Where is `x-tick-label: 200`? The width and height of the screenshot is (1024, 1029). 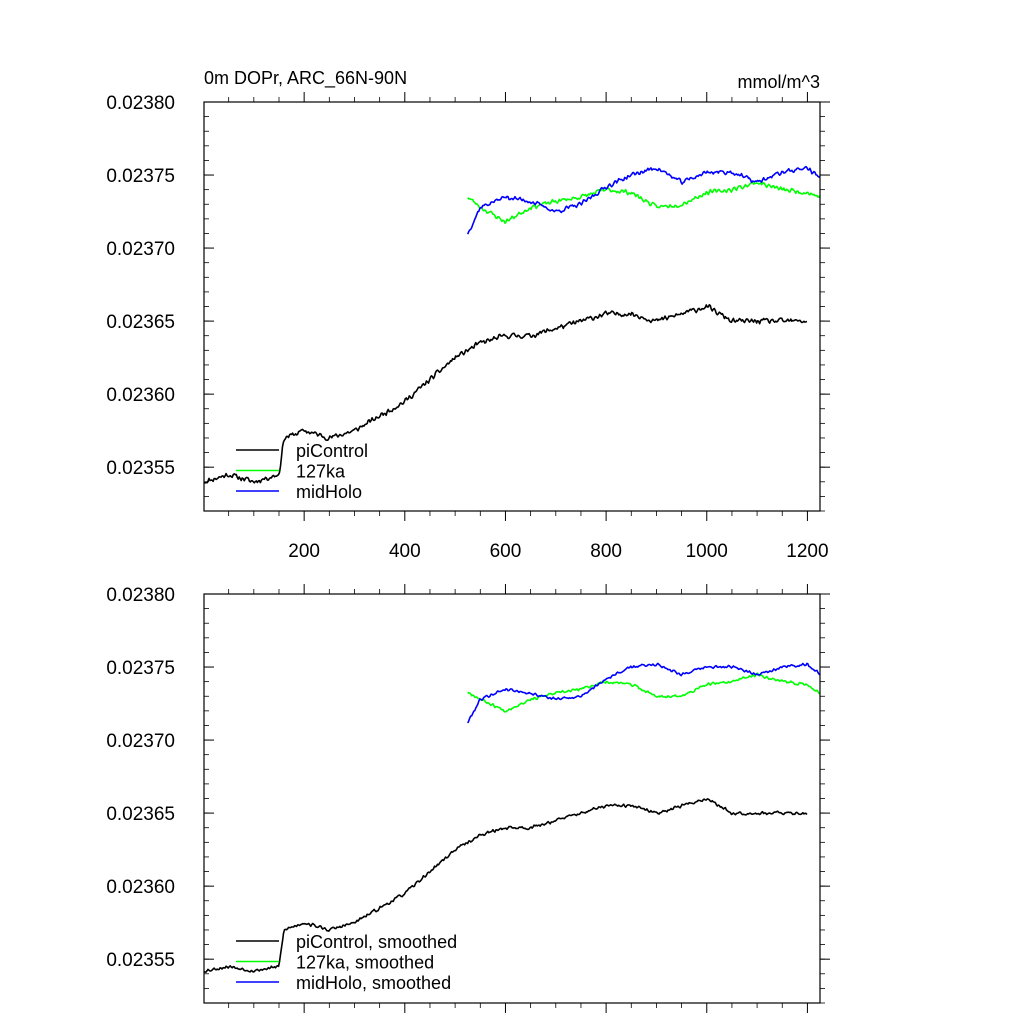
x-tick-label: 200 is located at coordinates (304, 551).